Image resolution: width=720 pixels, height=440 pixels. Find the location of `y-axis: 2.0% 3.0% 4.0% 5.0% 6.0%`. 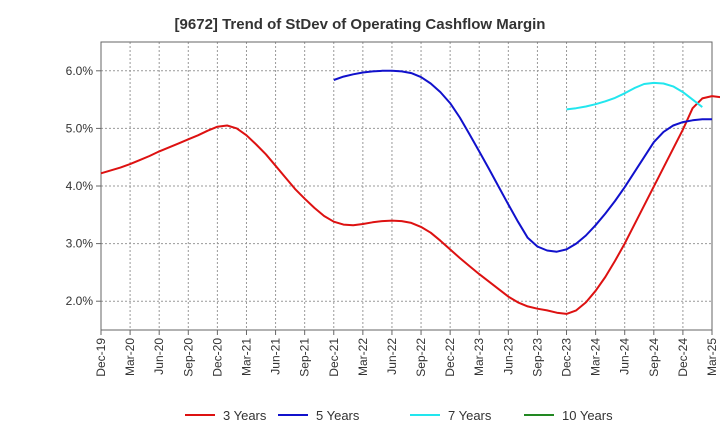

y-axis: 2.0% 3.0% 4.0% 5.0% 6.0% is located at coordinates (83, 186).